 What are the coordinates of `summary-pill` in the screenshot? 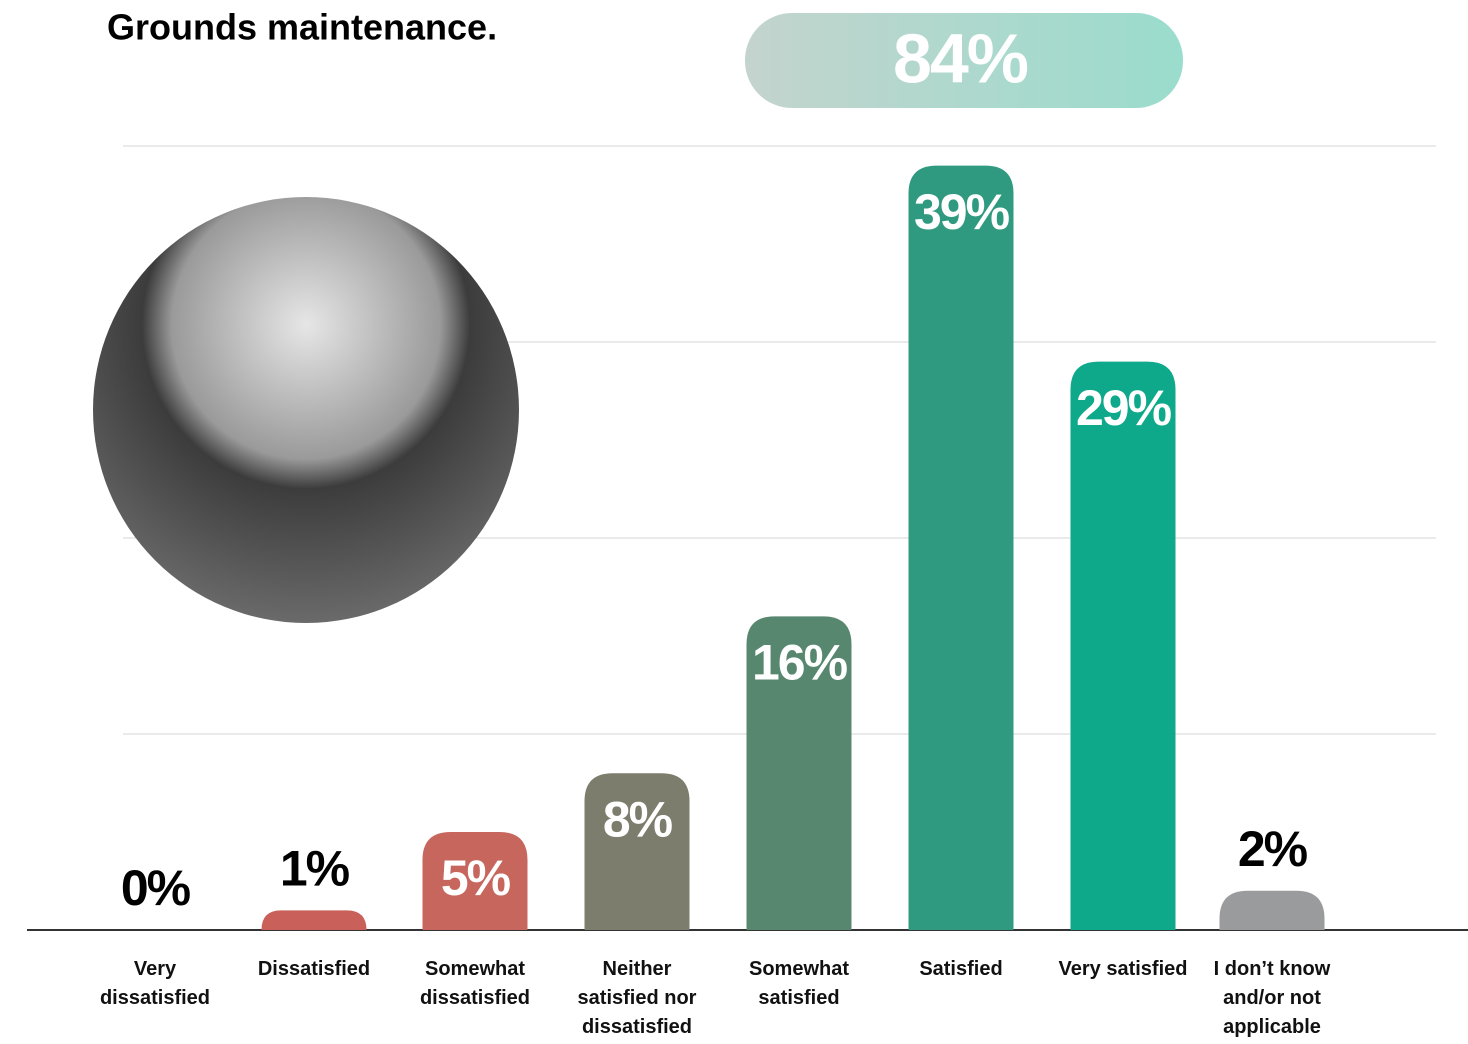 It's located at (964, 60).